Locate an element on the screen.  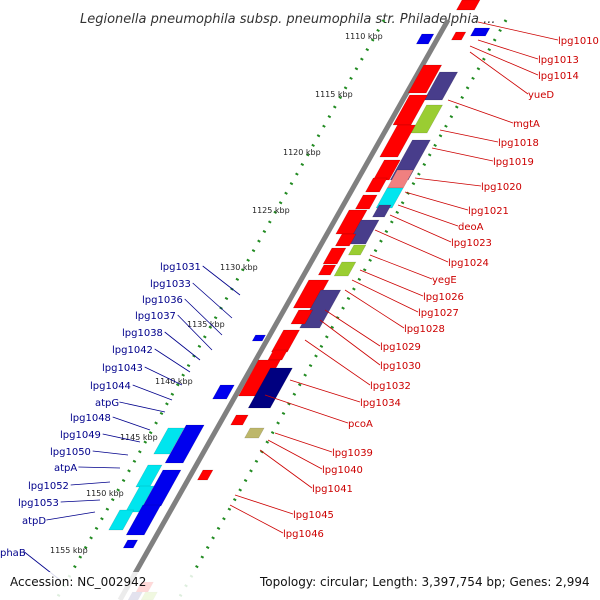
right-gene-label: lpg1032 is located at coordinates (390, 386).